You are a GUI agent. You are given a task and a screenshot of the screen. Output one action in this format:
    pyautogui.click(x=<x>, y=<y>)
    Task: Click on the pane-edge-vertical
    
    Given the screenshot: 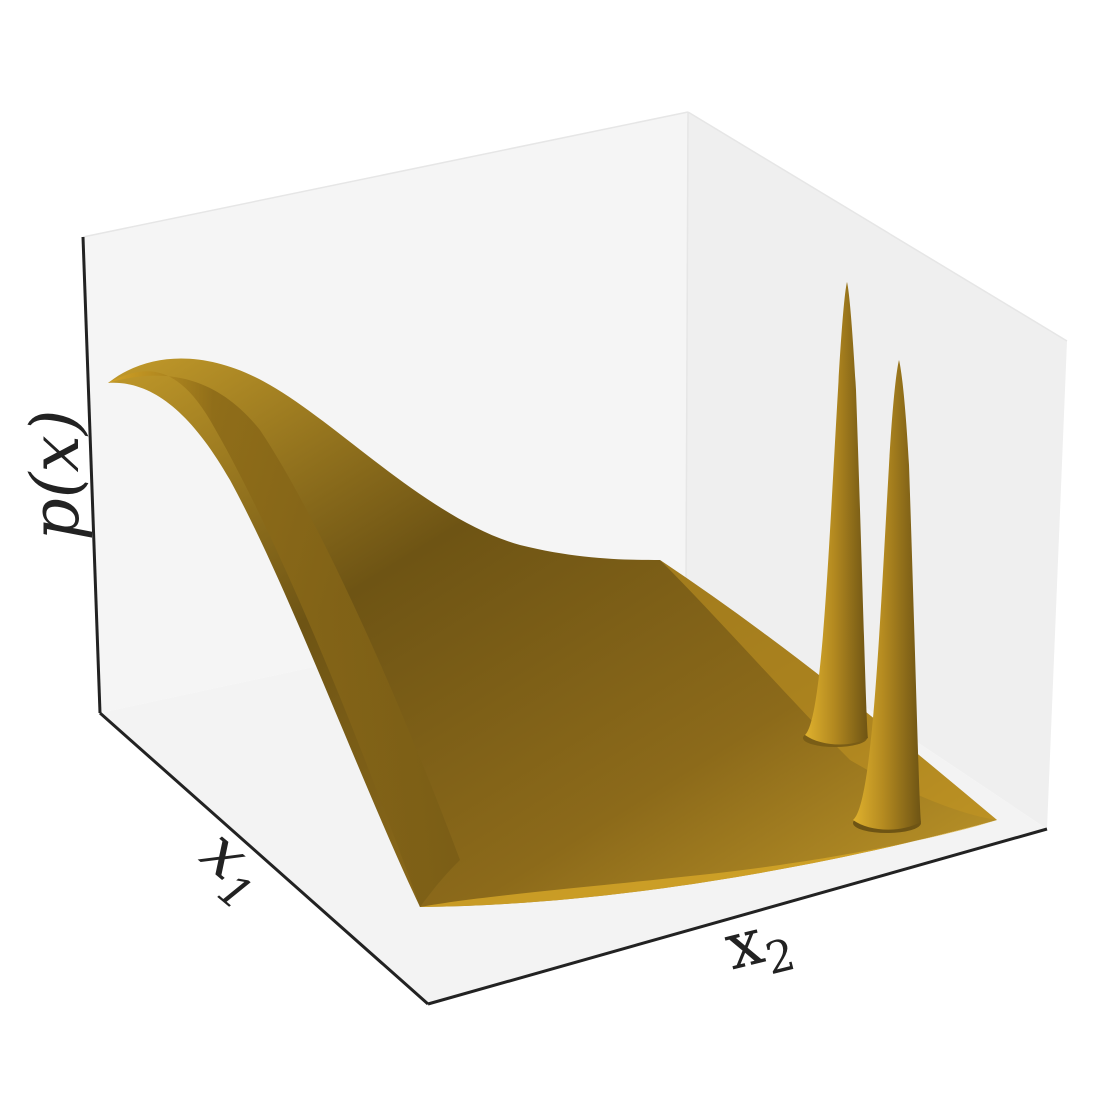 What is the action you would take?
    pyautogui.click(x=687, y=349)
    